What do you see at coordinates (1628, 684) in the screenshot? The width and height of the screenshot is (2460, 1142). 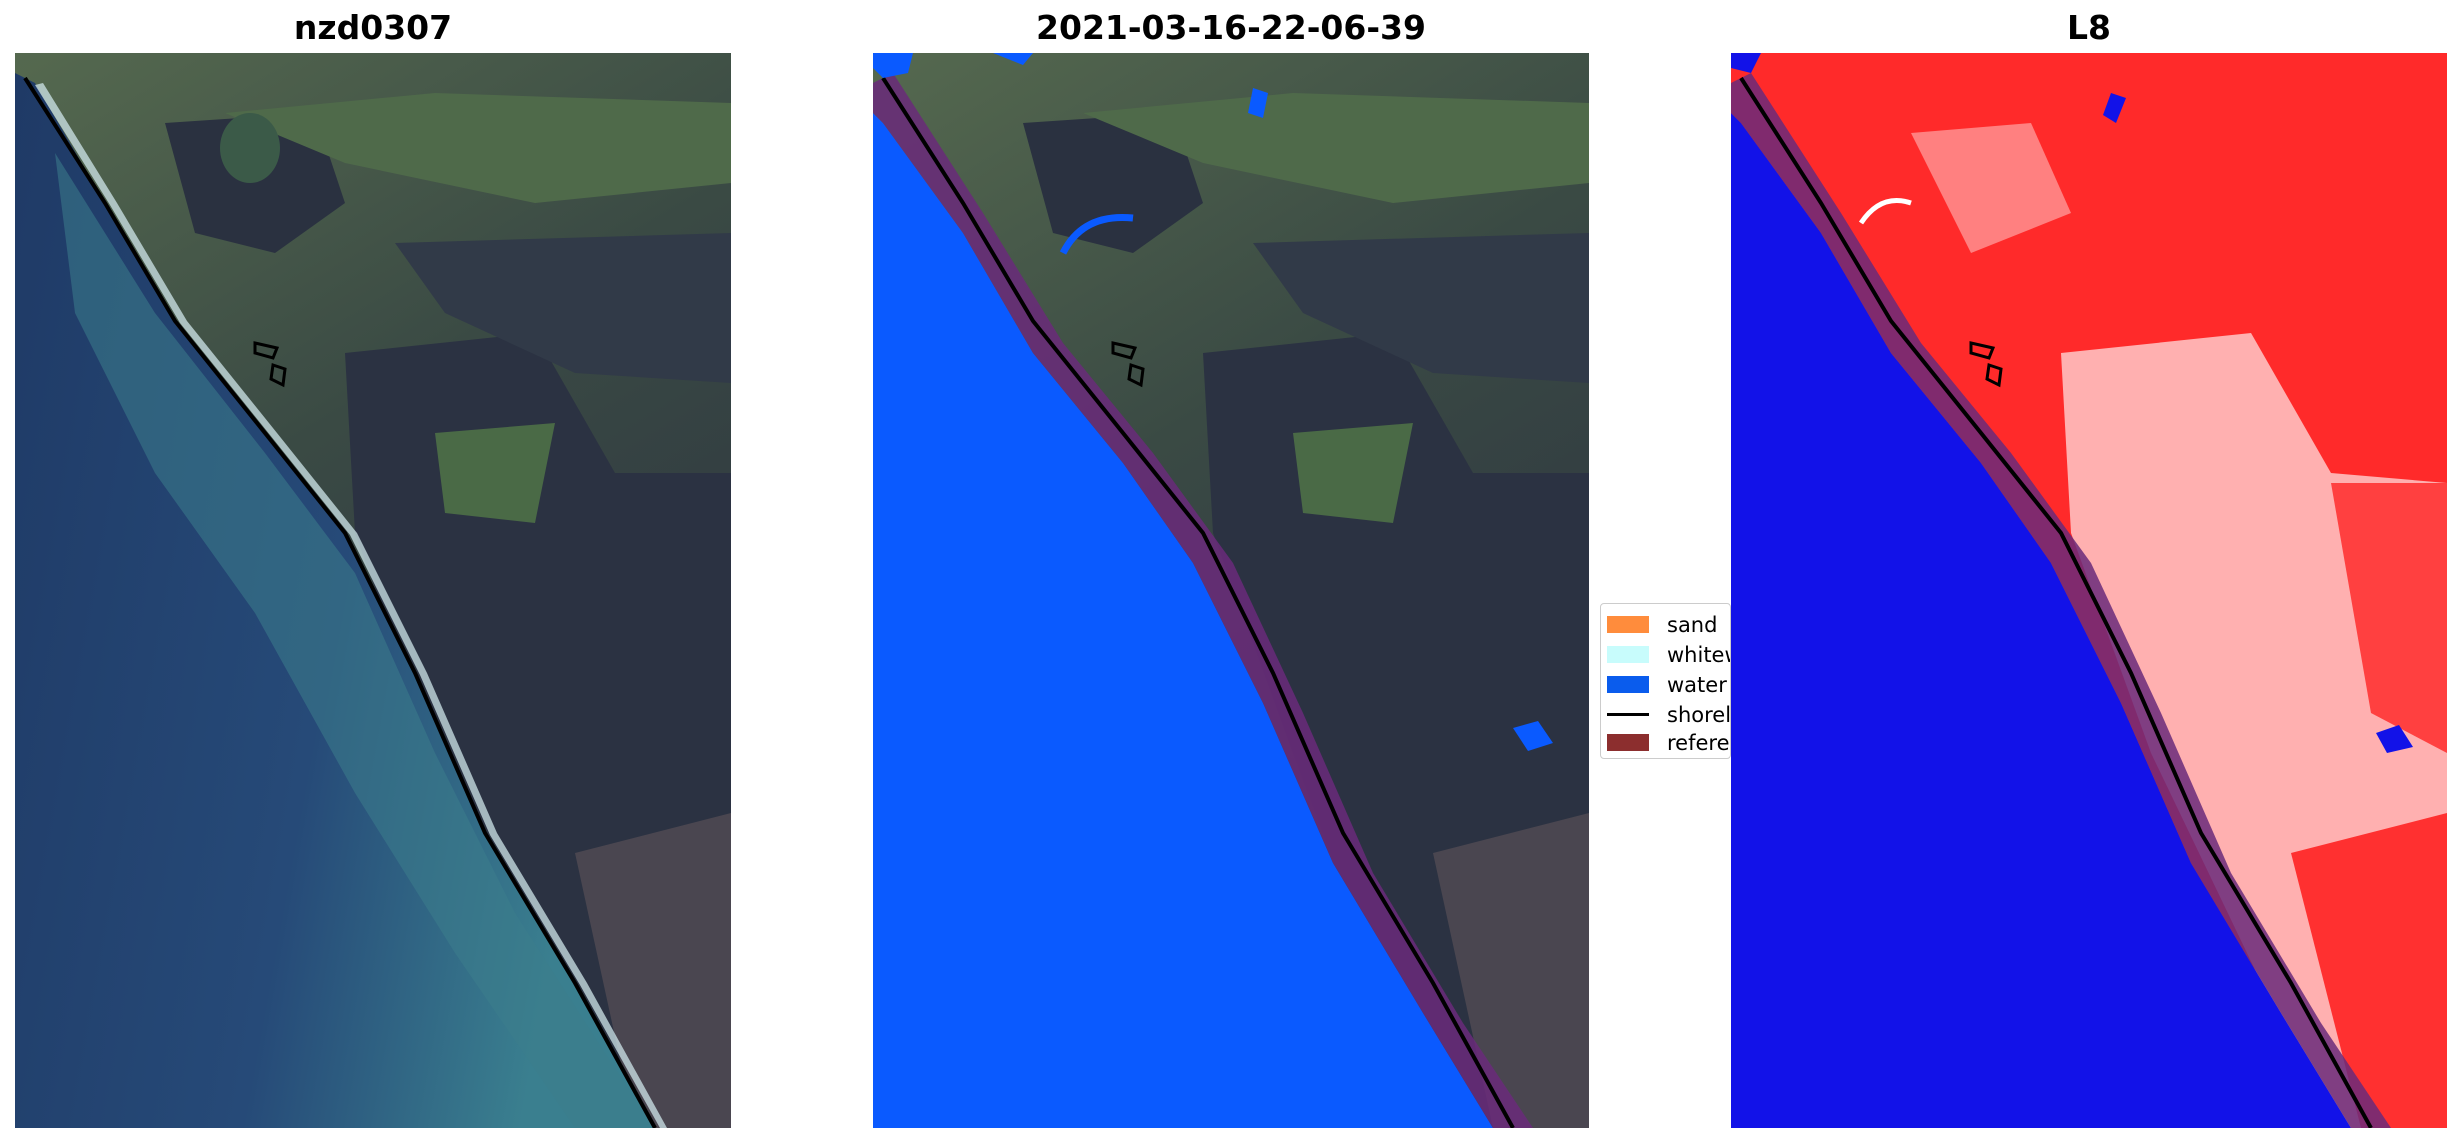 I see `legend-swatch-water` at bounding box center [1628, 684].